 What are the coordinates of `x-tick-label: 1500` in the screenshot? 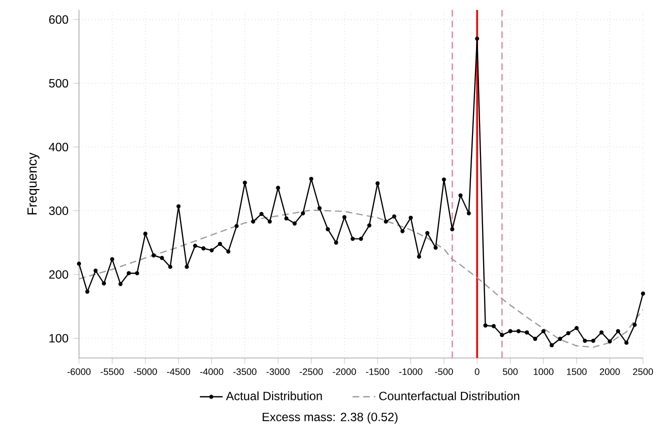 It's located at (576, 371).